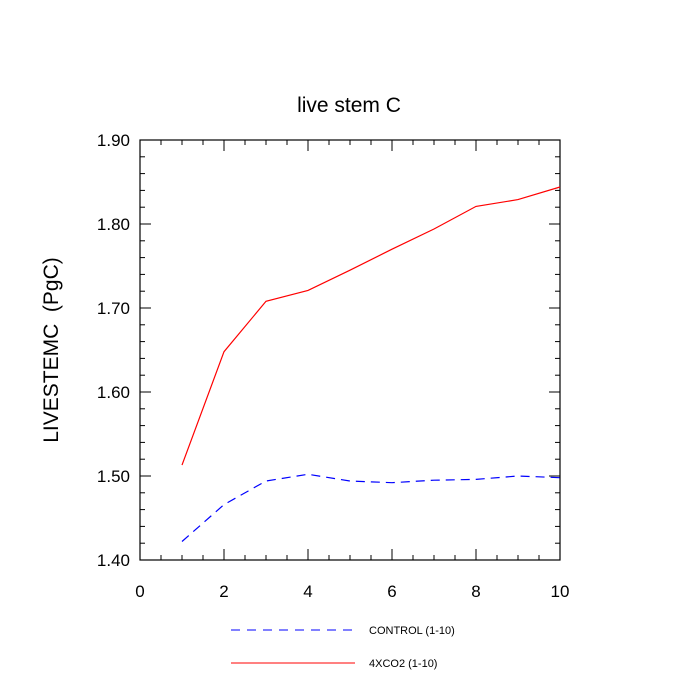 Image resolution: width=700 pixels, height=700 pixels. What do you see at coordinates (412, 631) in the screenshot?
I see `legend-label-control: CONTROL (1-10)` at bounding box center [412, 631].